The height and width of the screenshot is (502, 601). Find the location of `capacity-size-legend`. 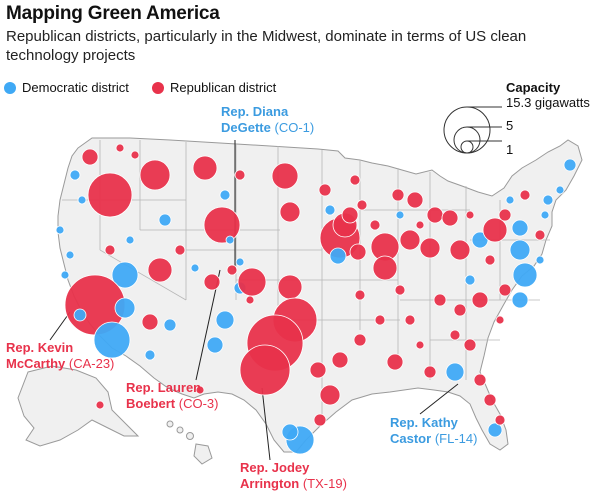

capacity-size-legend is located at coordinates (472, 130).